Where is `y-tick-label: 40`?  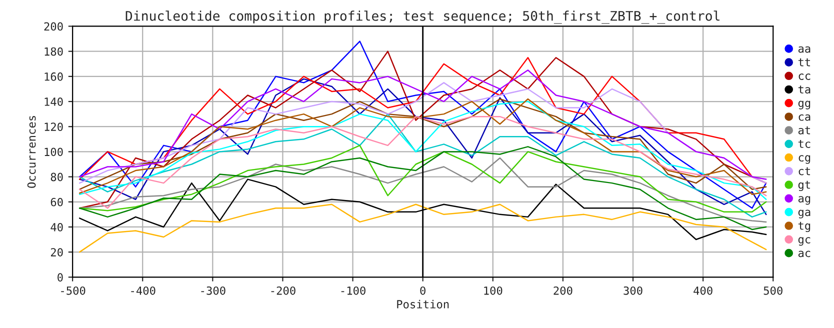 y-tick-label: 40 is located at coordinates (56, 227).